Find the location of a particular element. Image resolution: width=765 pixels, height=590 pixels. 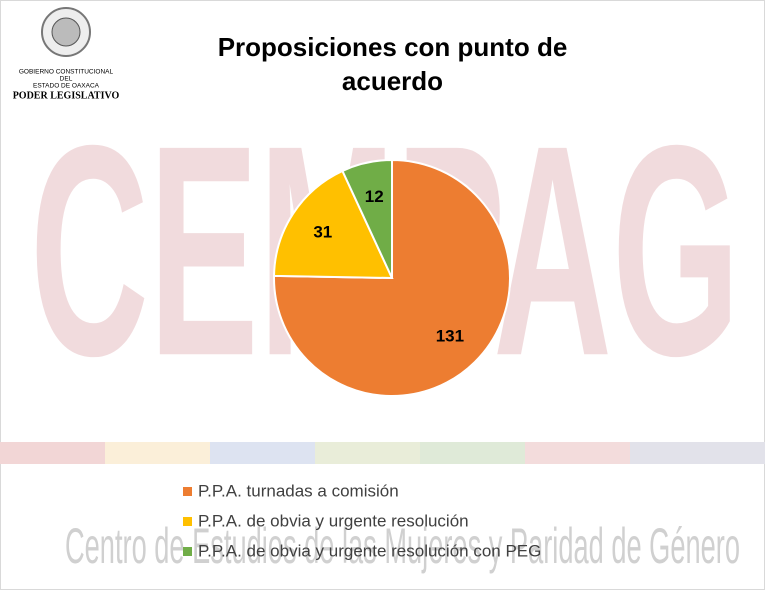

logo-line: GOBIERNO CONSTITUCIONAL is located at coordinates (66, 72).